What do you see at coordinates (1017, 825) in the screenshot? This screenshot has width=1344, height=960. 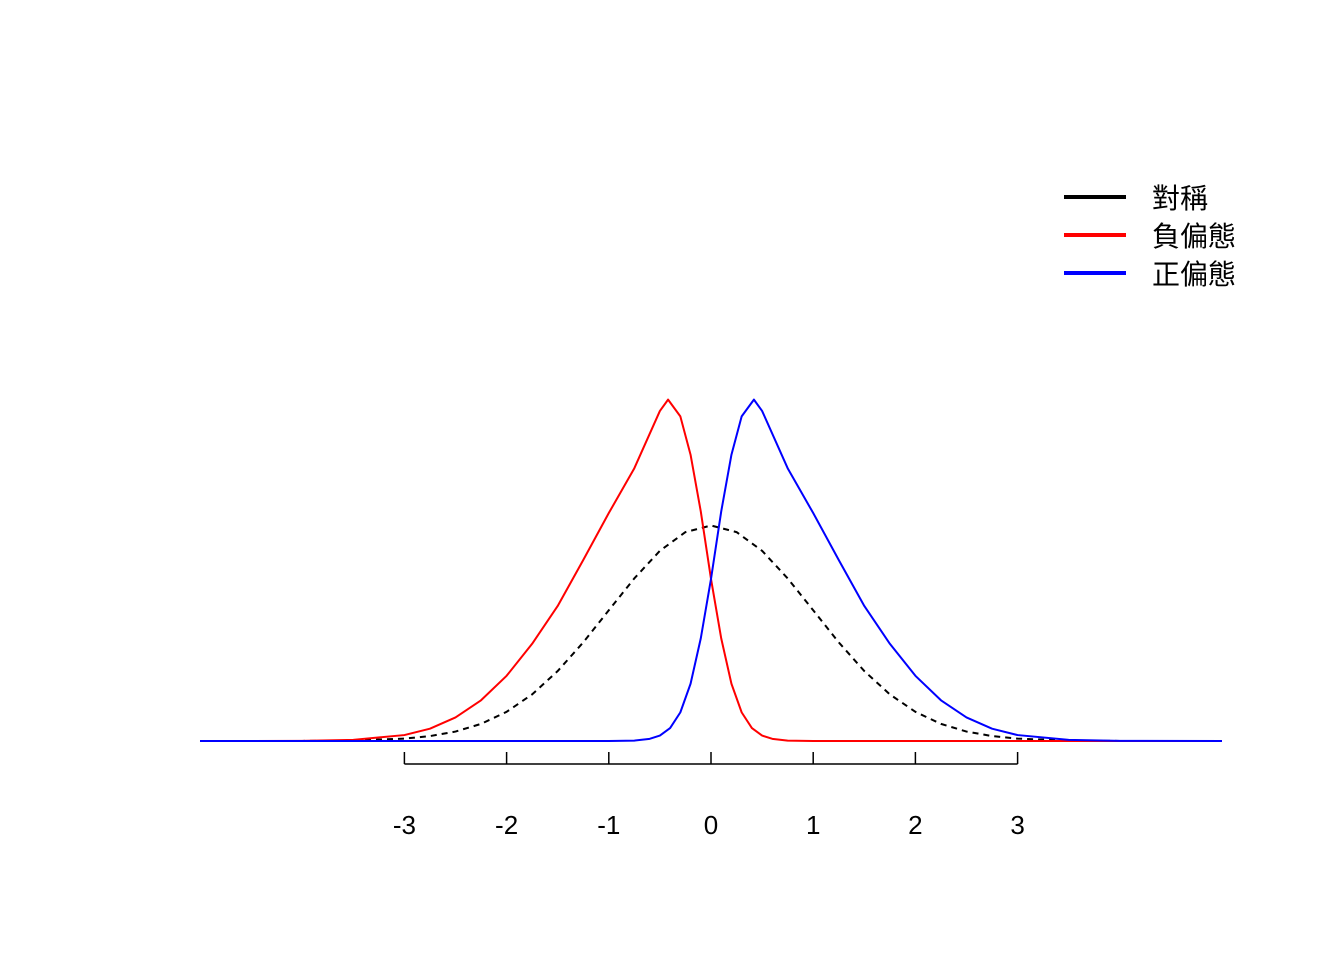 I see `x-tick-label-6: 3` at bounding box center [1017, 825].